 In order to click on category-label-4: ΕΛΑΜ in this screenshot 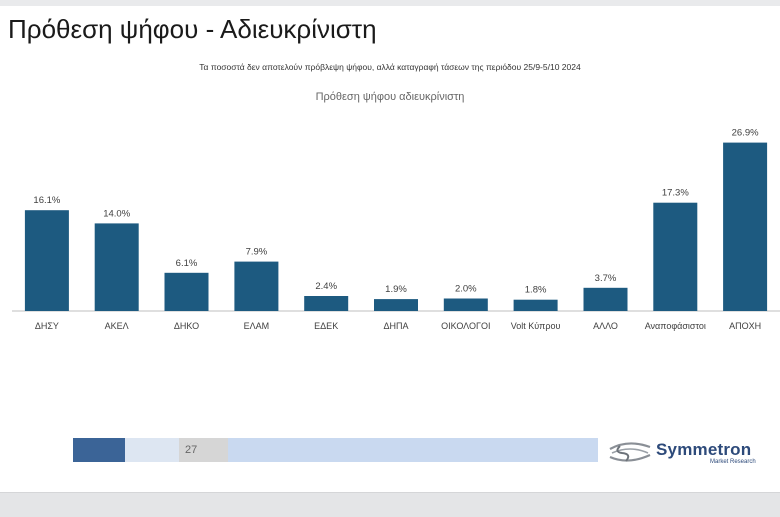, I will do `click(257, 326)`.